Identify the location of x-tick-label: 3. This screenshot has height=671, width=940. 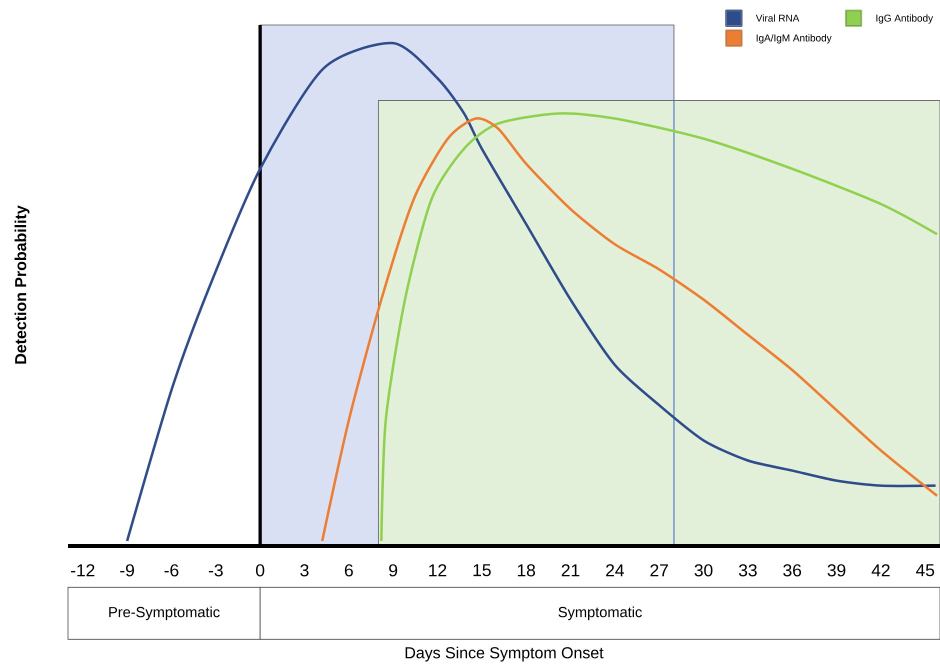
(304, 570).